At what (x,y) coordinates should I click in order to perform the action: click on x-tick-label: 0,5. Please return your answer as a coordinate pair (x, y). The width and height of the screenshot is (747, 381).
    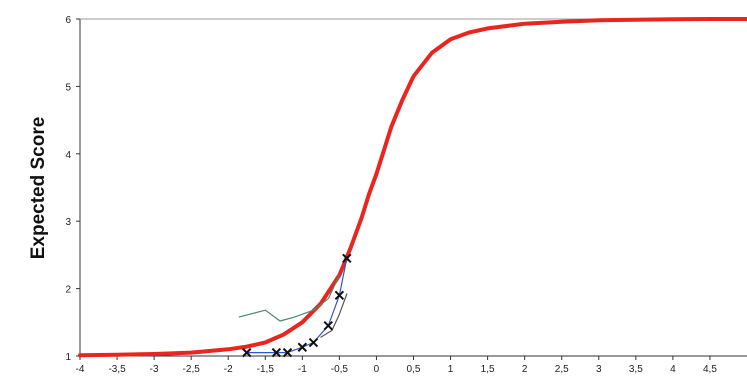
    Looking at the image, I should click on (414, 369).